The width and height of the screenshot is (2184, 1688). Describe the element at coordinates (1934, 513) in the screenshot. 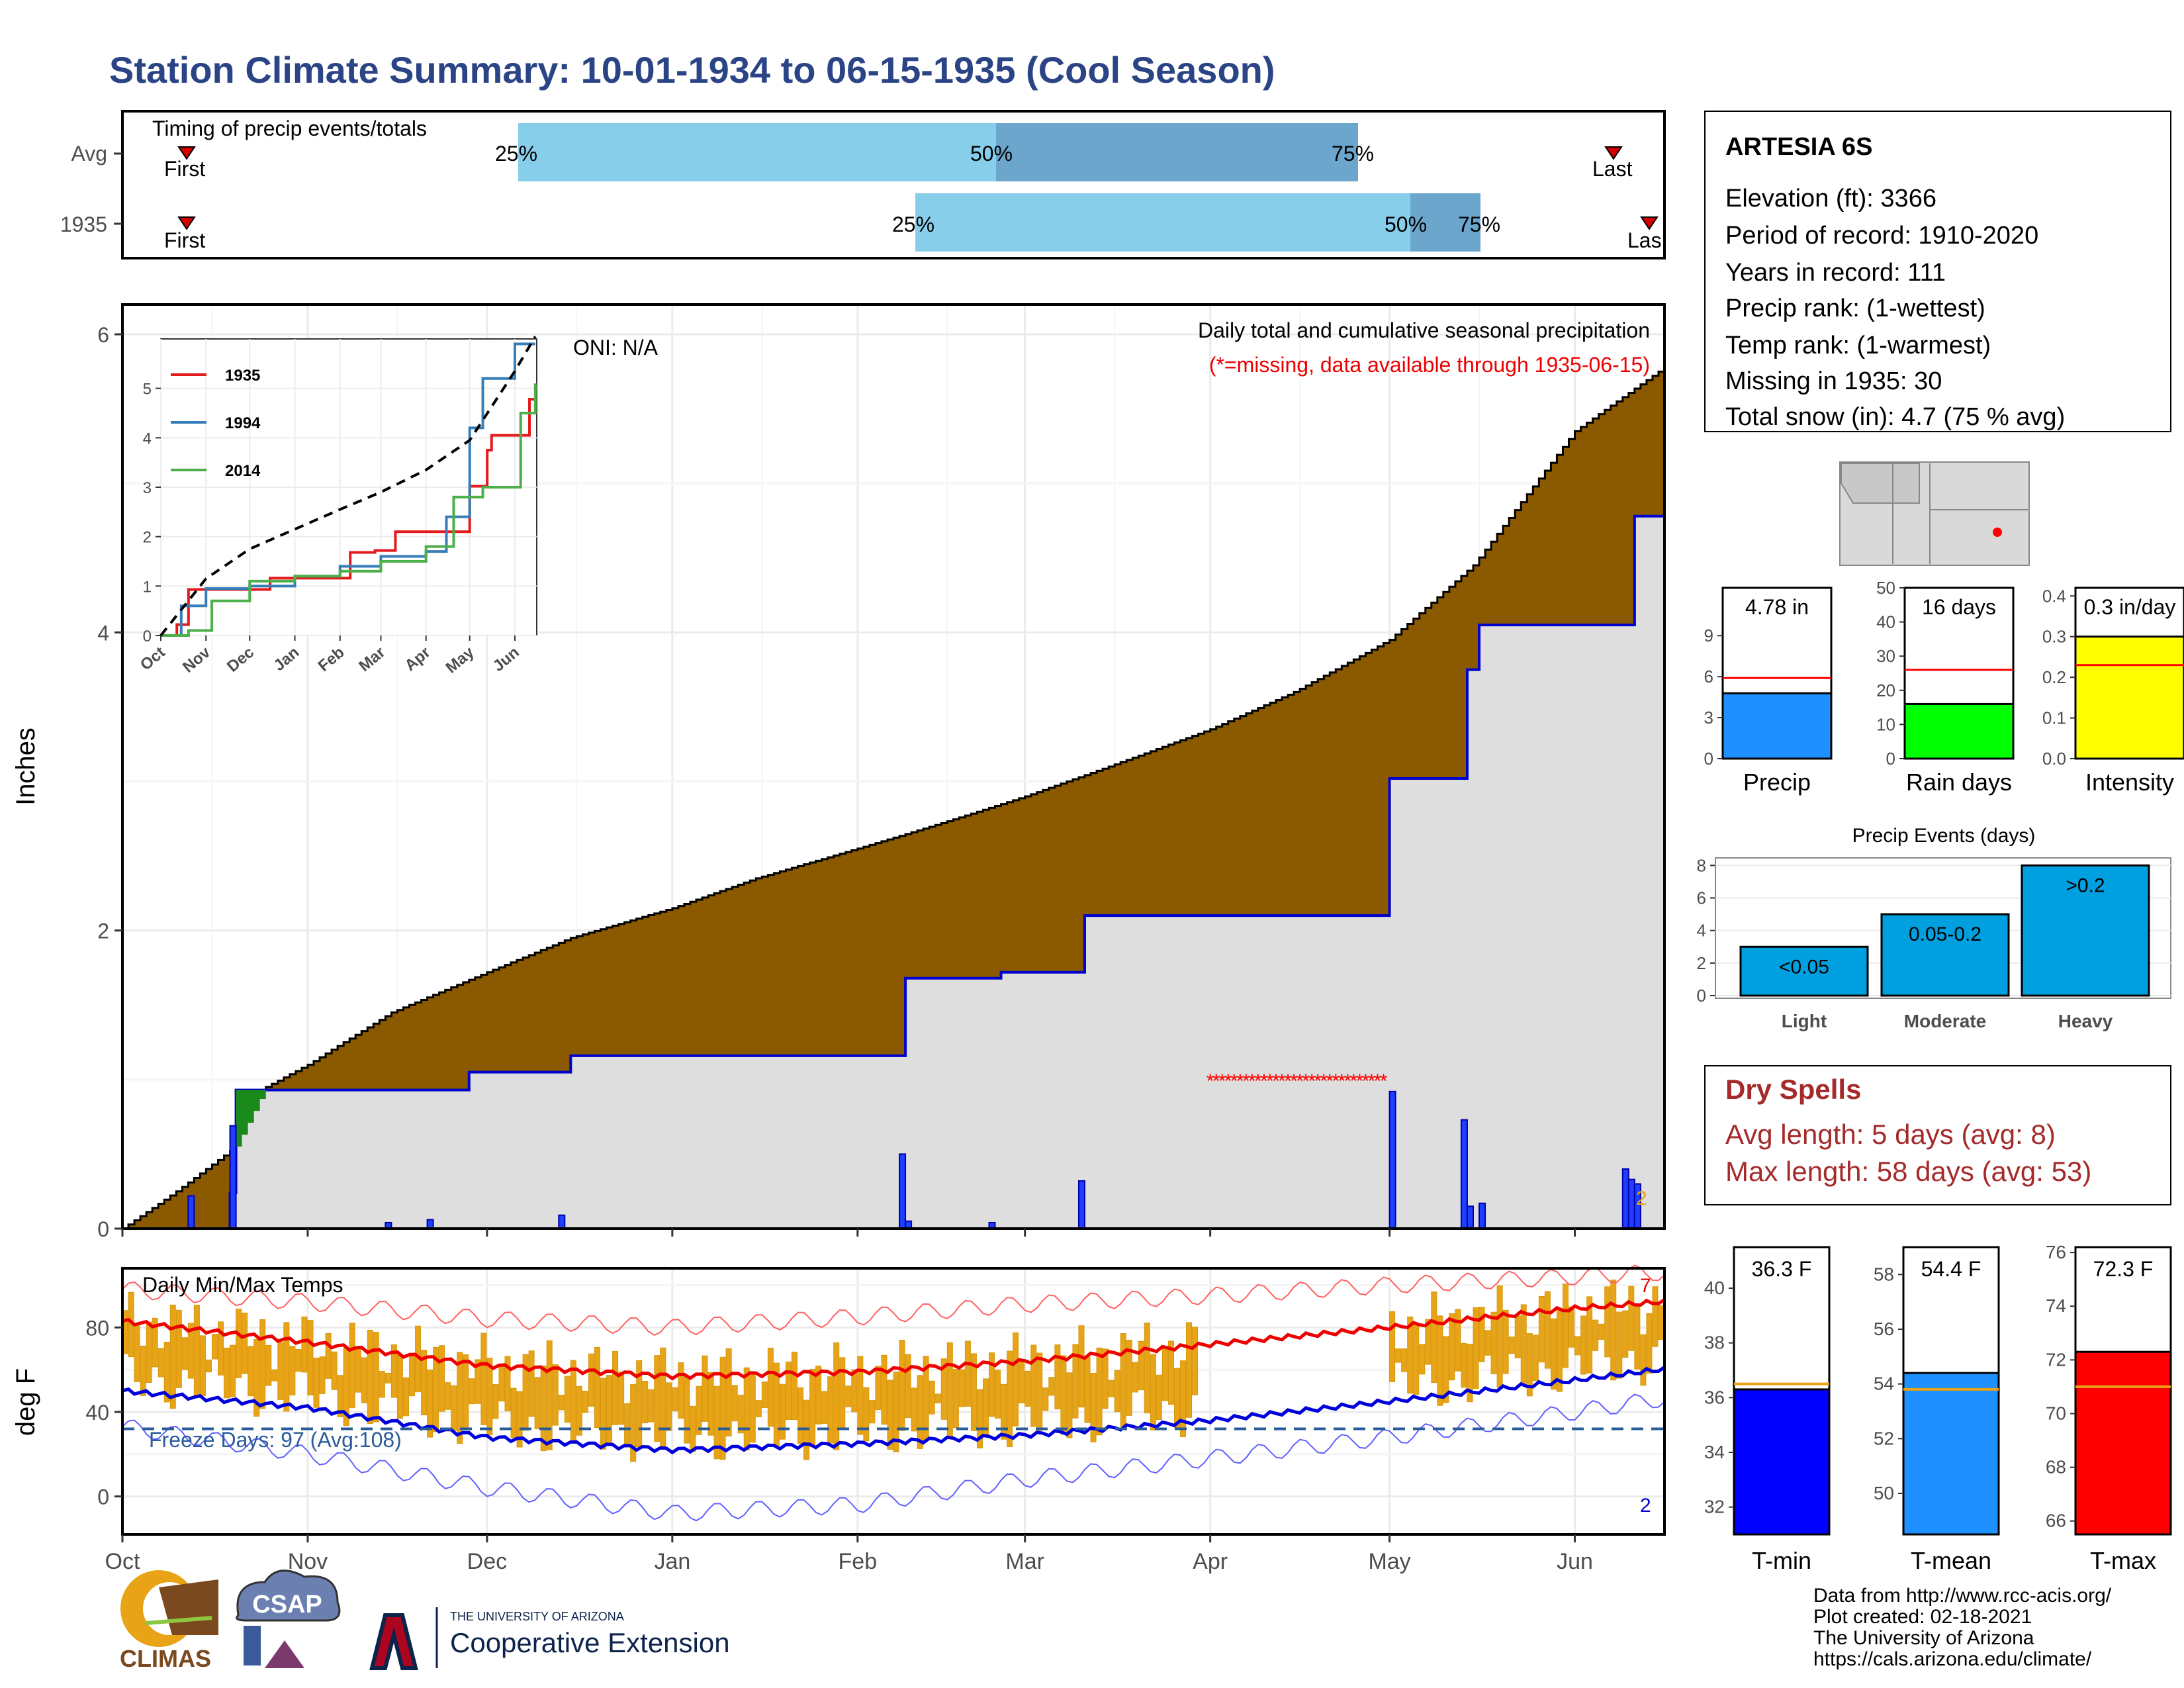

I see `locator-map` at that location.